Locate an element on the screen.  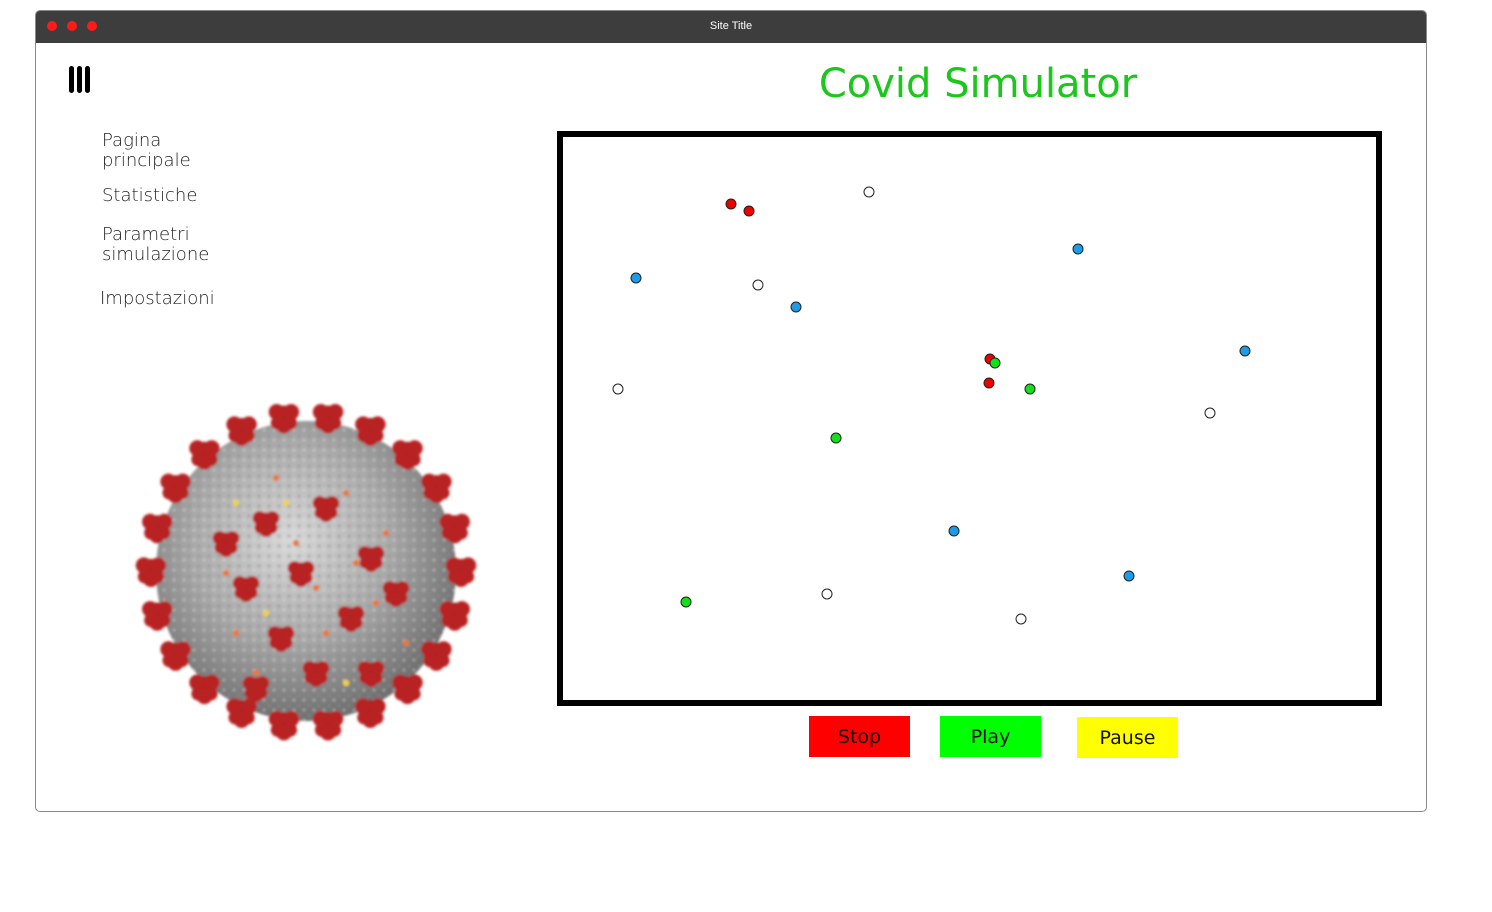
coronavirus-illustration is located at coordinates (306, 572).